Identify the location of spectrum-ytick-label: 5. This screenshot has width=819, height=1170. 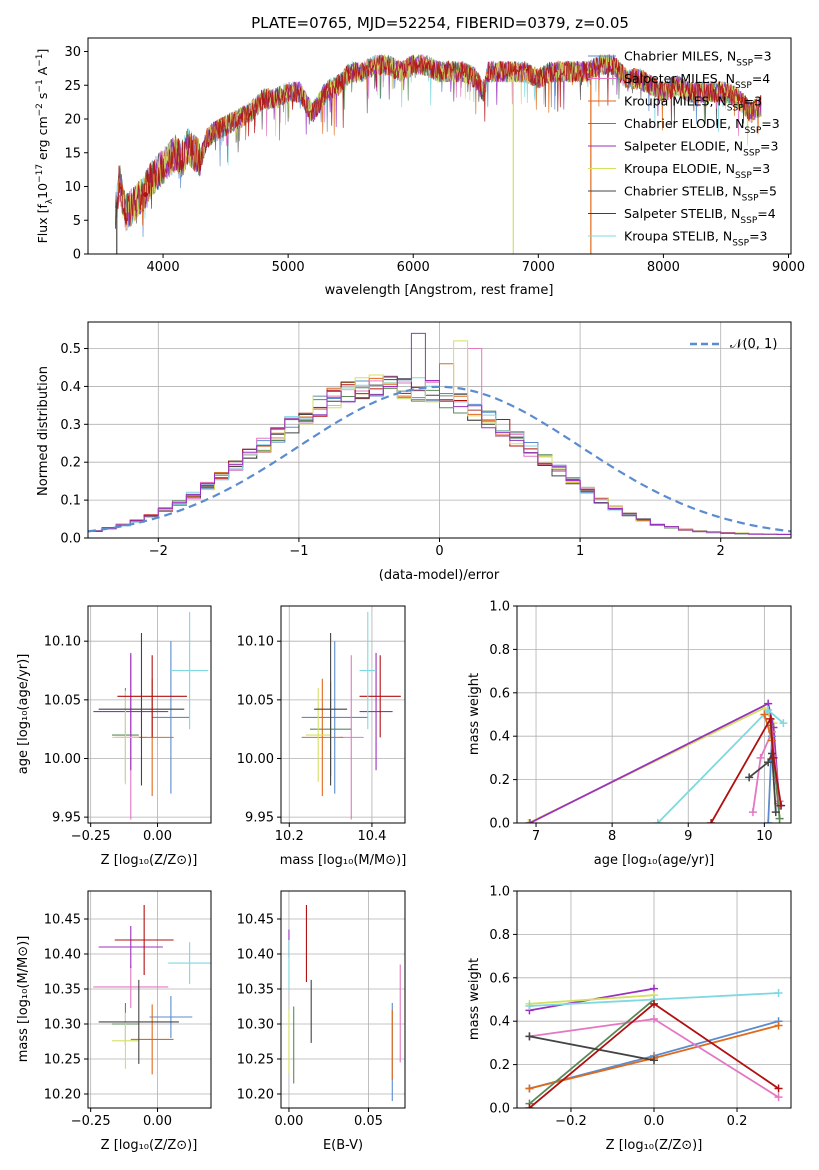
(77, 221).